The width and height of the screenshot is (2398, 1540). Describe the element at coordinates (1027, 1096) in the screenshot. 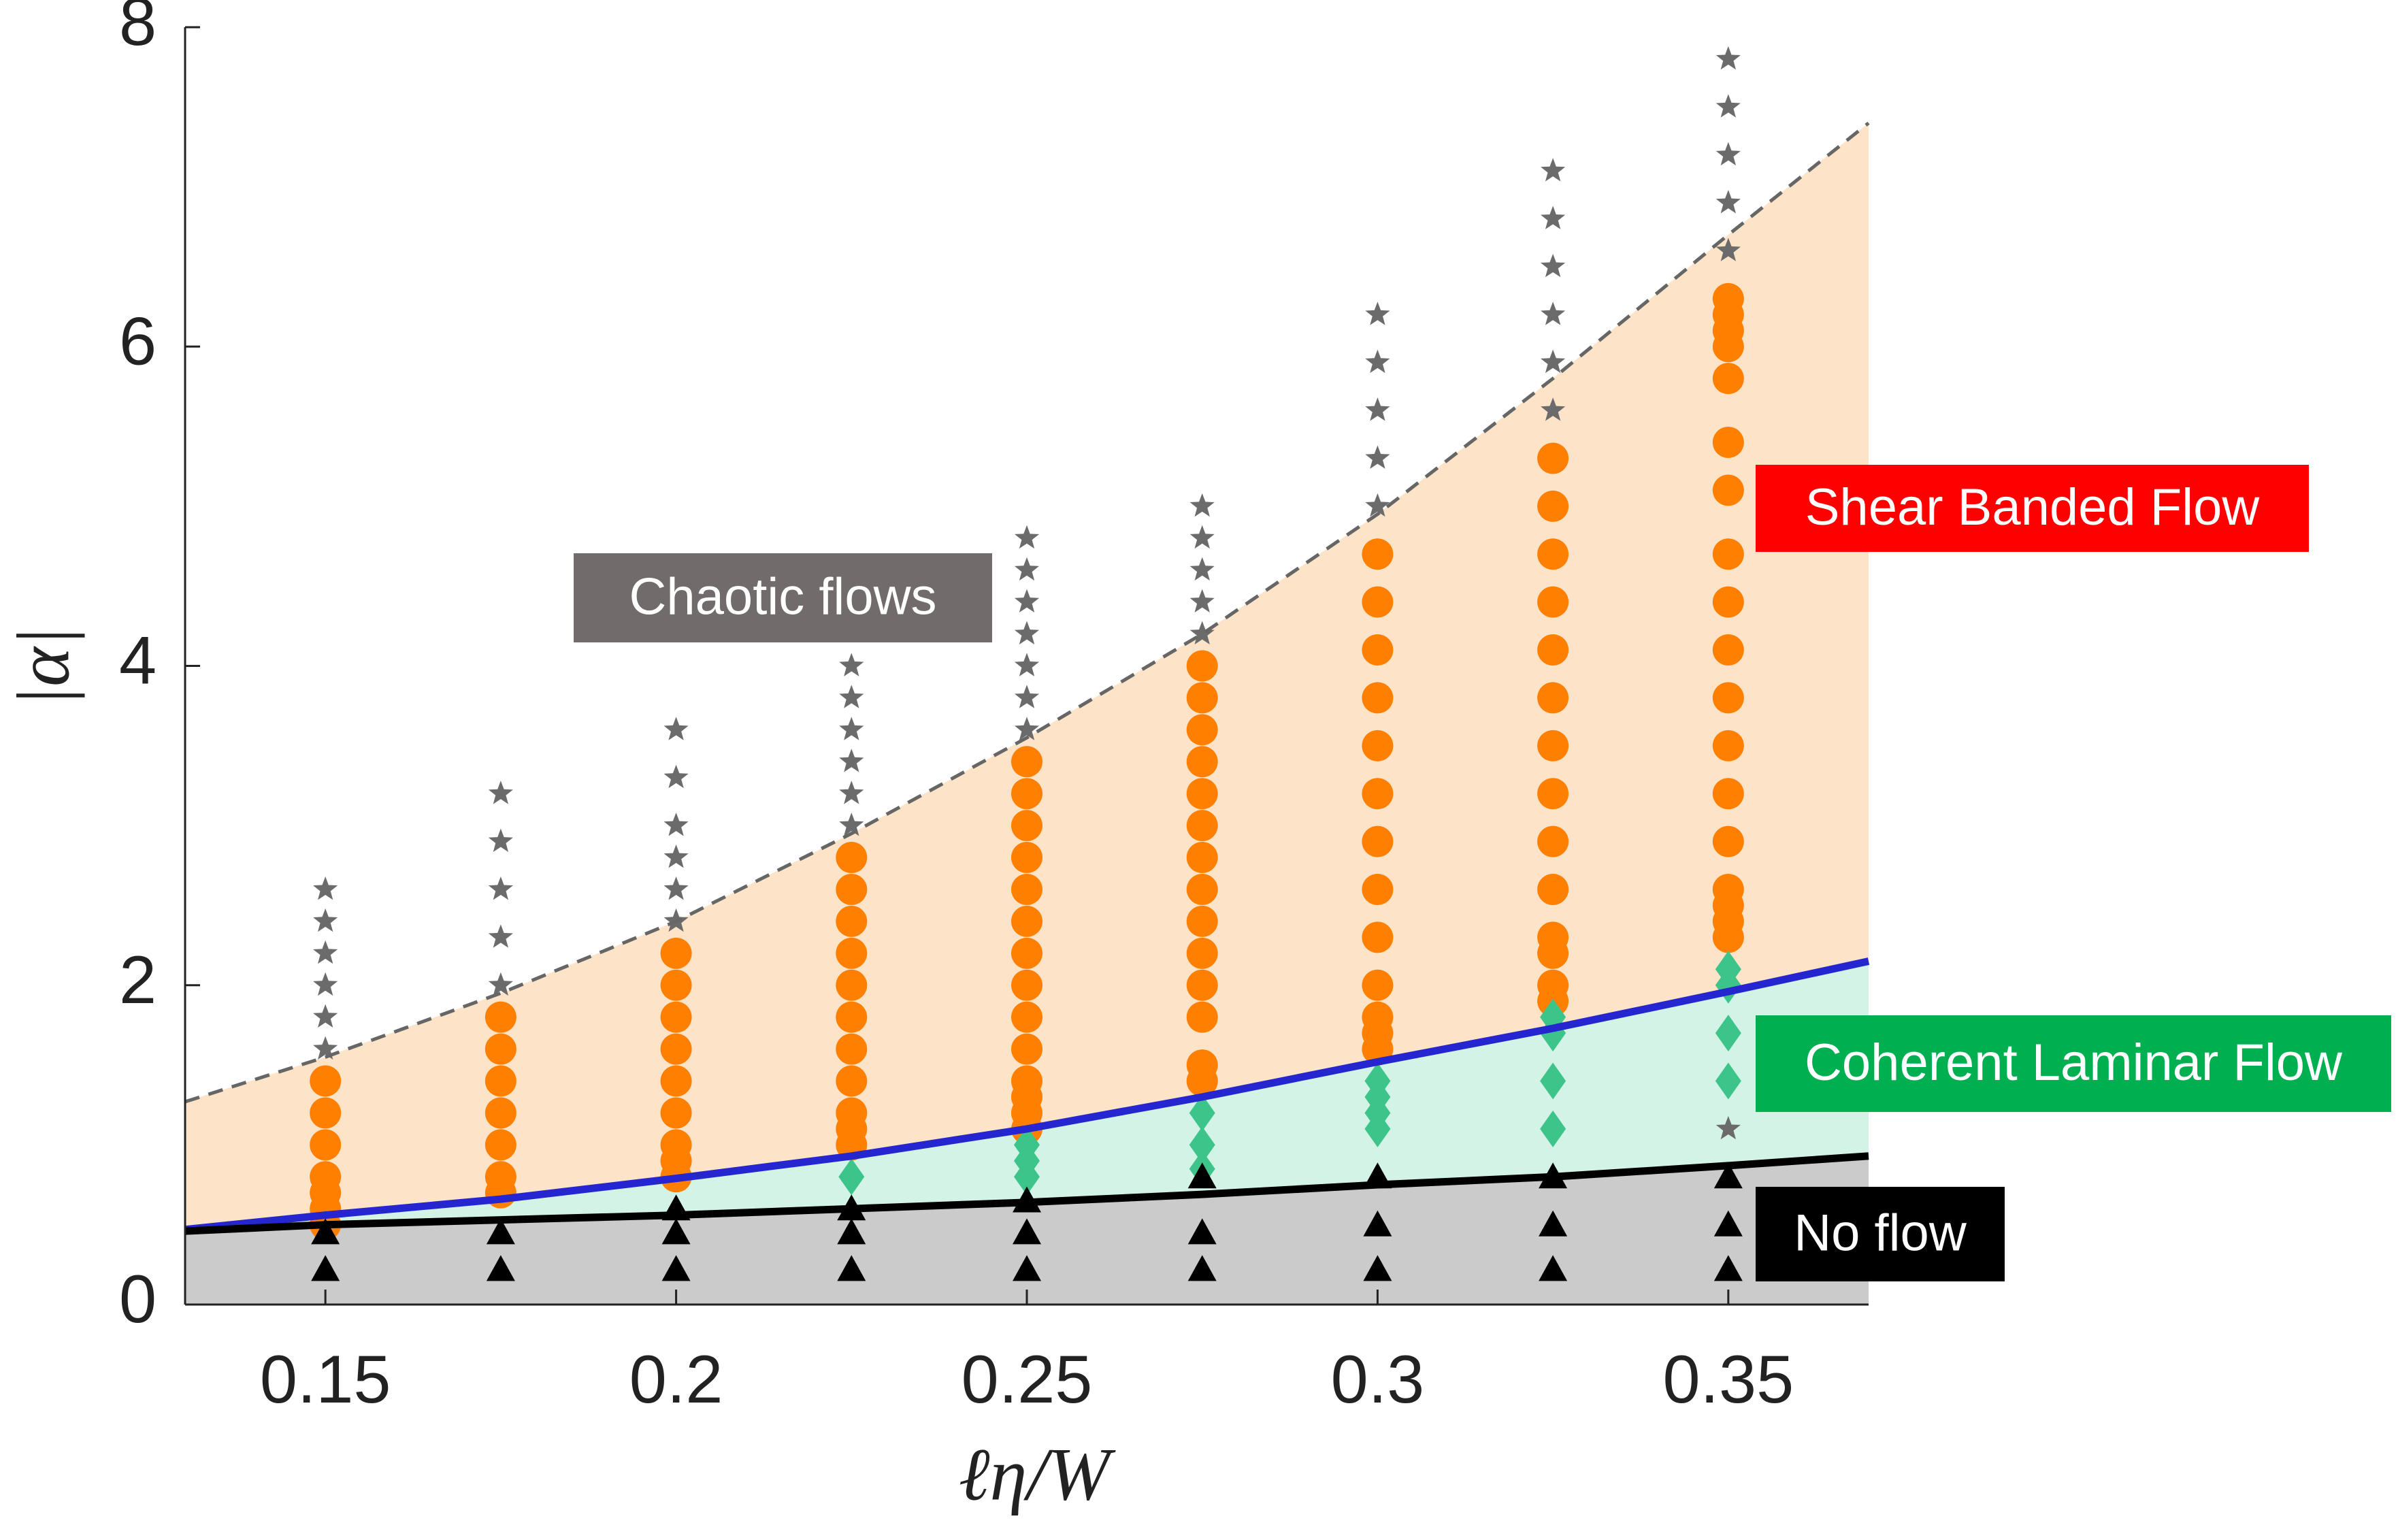

I see `laminar-region` at that location.